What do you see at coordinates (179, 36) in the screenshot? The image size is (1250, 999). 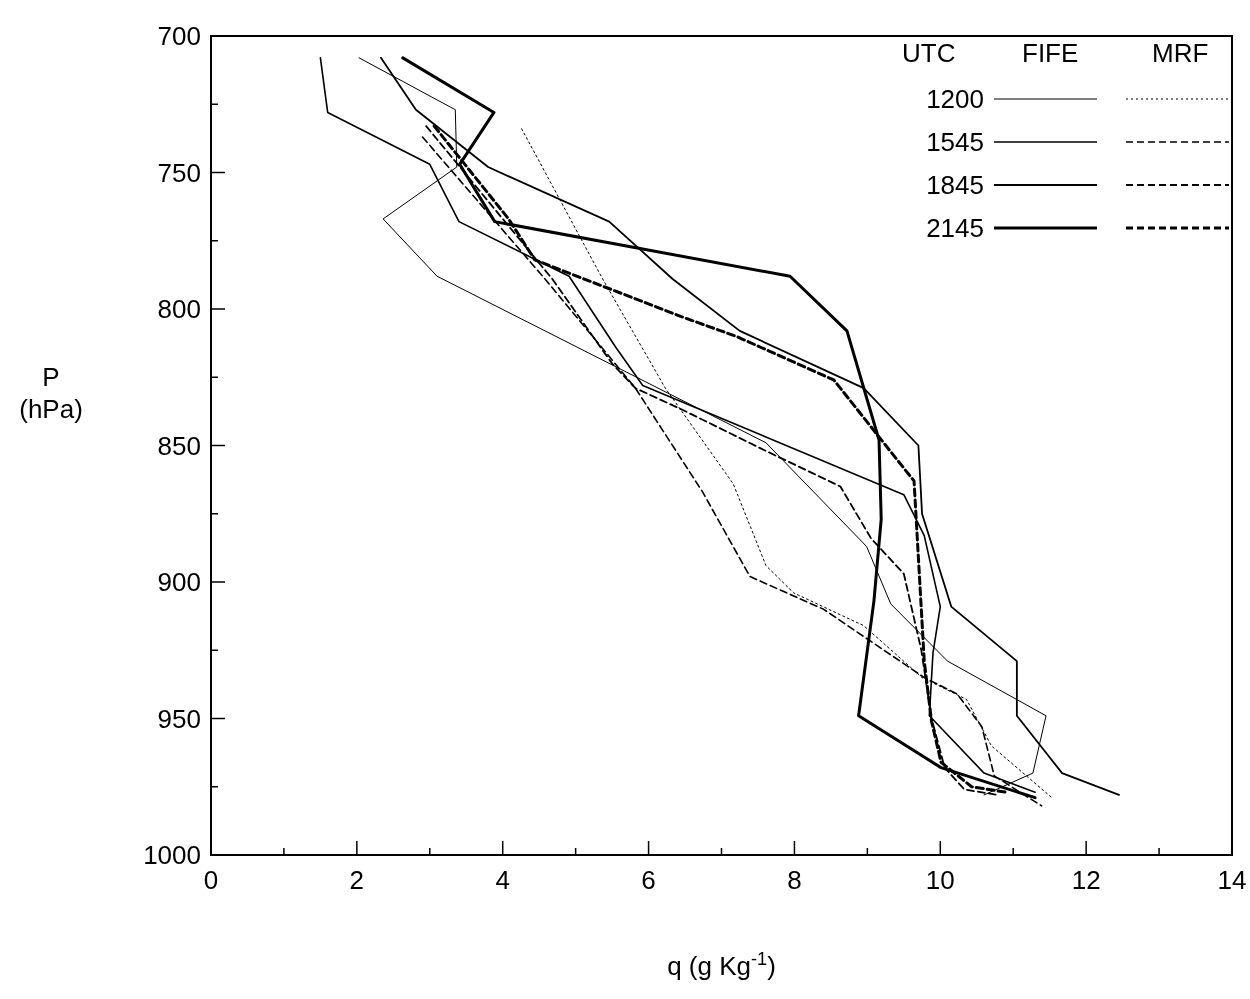 I see `y-tick-label: 700` at bounding box center [179, 36].